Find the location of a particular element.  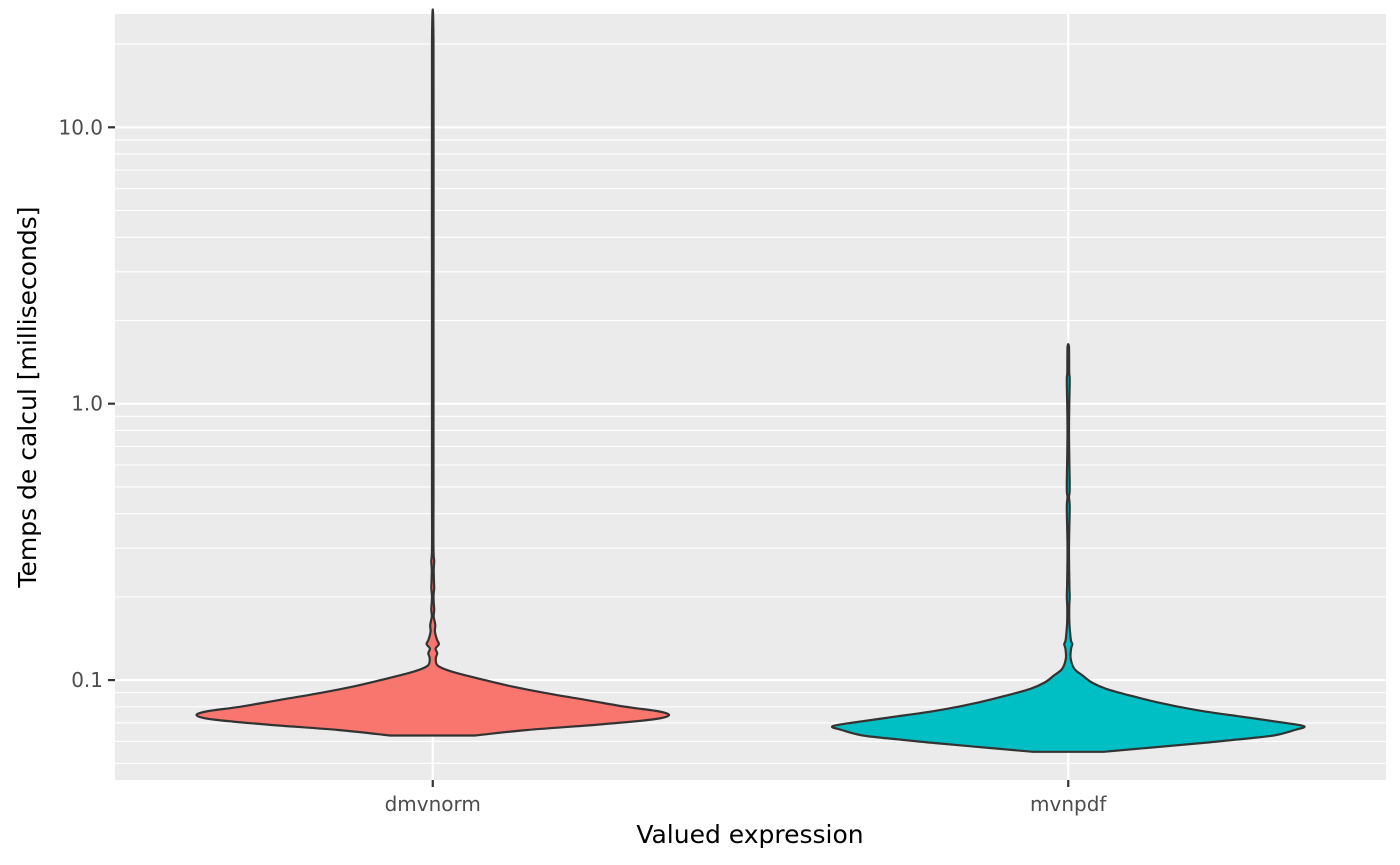

x-tick-label: mvnpdf is located at coordinates (1068, 804).